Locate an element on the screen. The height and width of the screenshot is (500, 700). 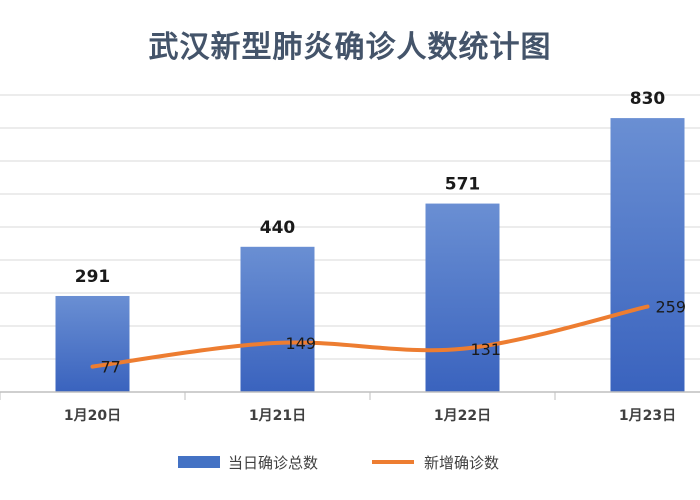
legend-label-line: 新增确诊数 is located at coordinates (461, 463).